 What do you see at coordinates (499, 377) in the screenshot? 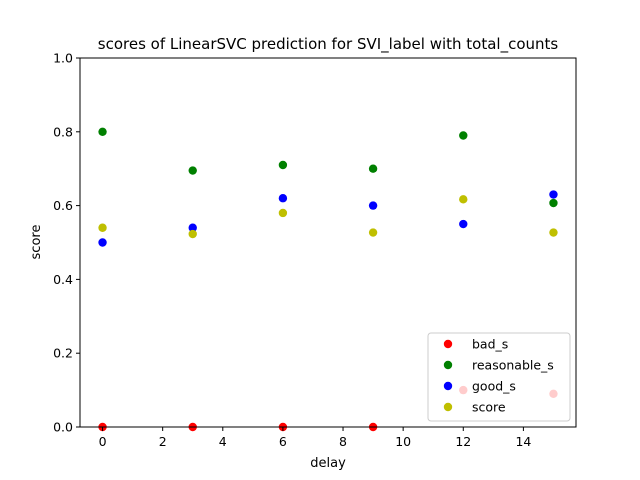
I see `legend-box` at bounding box center [499, 377].